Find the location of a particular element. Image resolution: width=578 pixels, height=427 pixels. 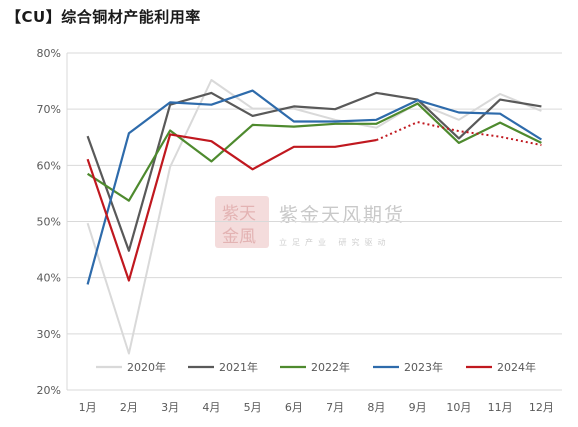

x-tick-label: 2月 is located at coordinates (129, 407).